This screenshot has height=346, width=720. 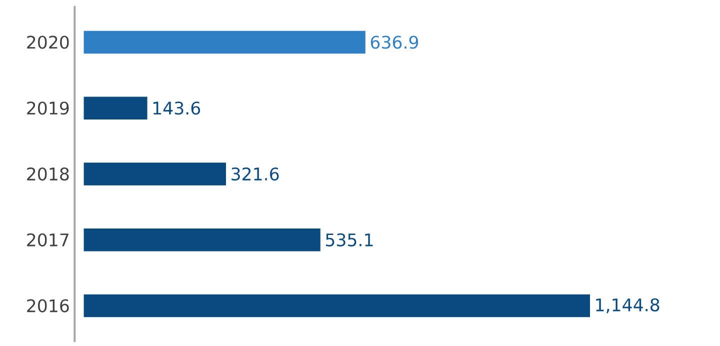 I want to click on y-tick-label: 2016, so click(x=48, y=305).